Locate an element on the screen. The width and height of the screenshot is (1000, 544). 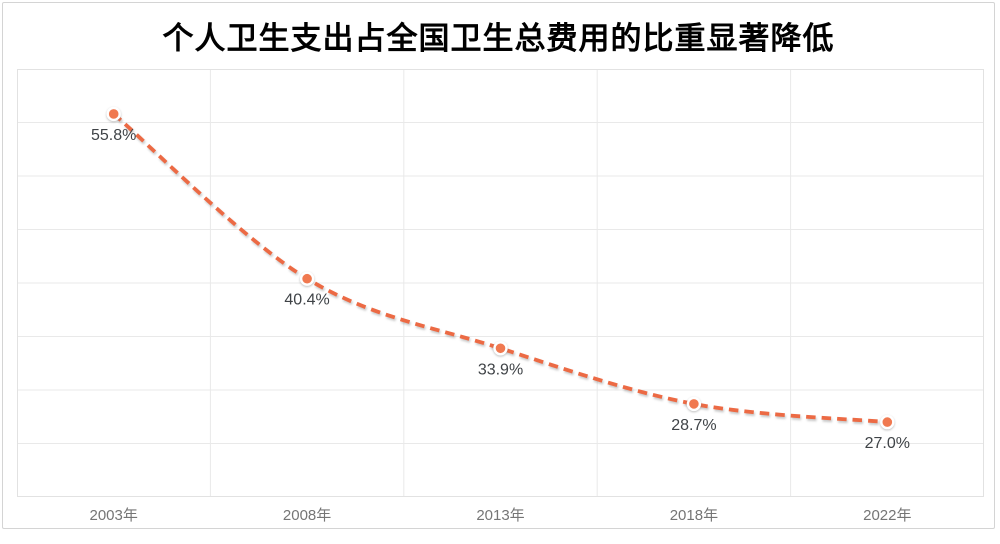
x-axis-tick-label: 2013年 is located at coordinates (500, 515).